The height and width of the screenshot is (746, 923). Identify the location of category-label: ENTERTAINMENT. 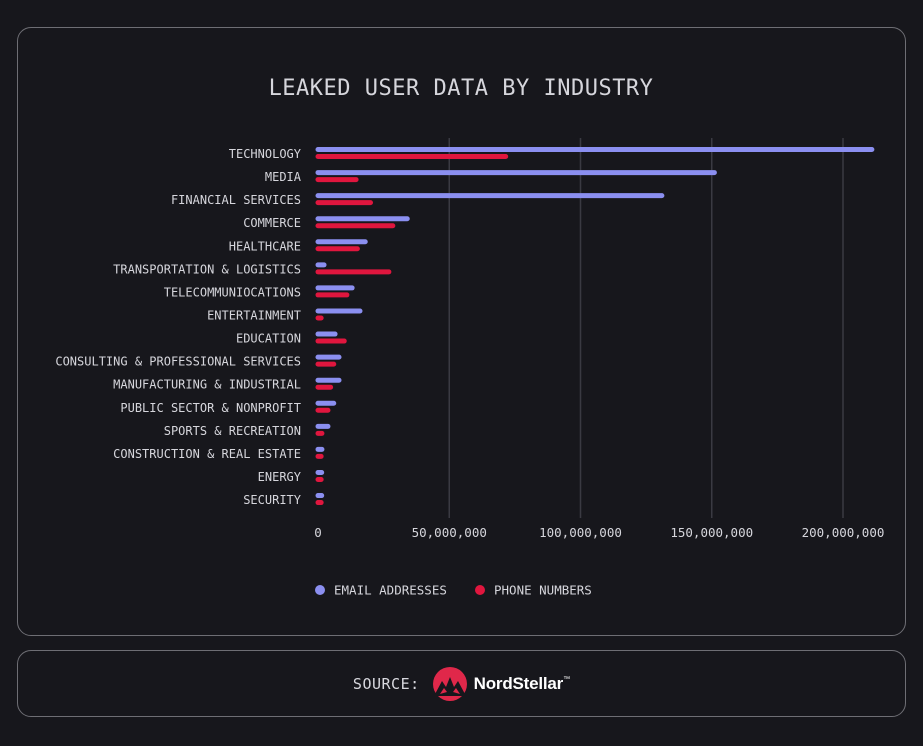
(254, 315).